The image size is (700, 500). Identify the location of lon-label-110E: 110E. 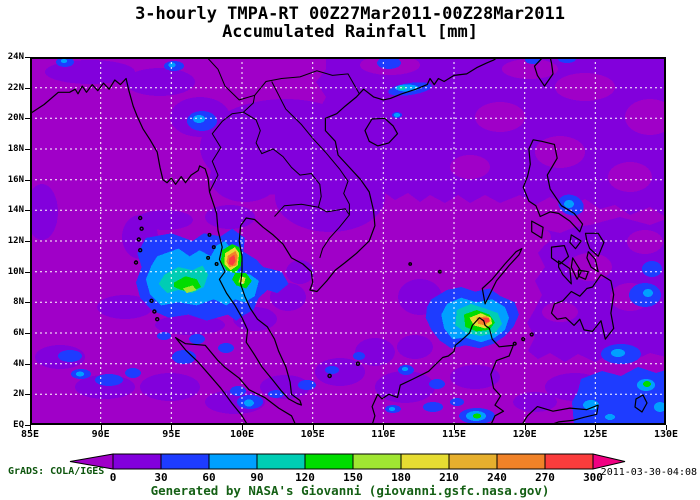
(383, 434).